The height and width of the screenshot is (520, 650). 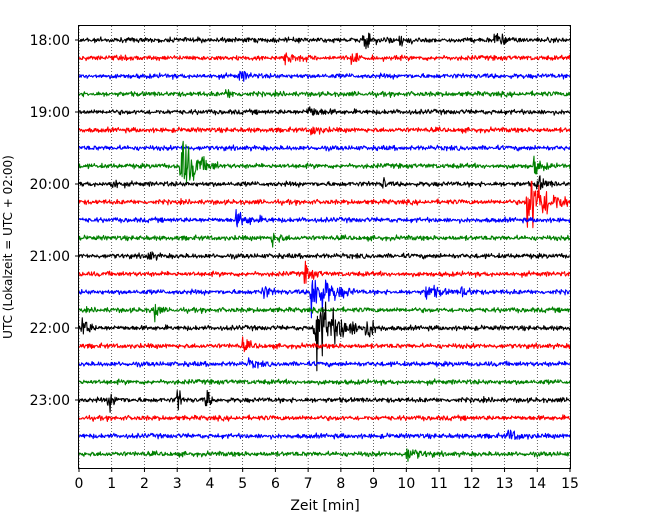 What do you see at coordinates (327, 480) in the screenshot?
I see `x-axis-ticks: 0 1 2 3 4 5 6 7 8 9 10 11 12 13 14 15` at bounding box center [327, 480].